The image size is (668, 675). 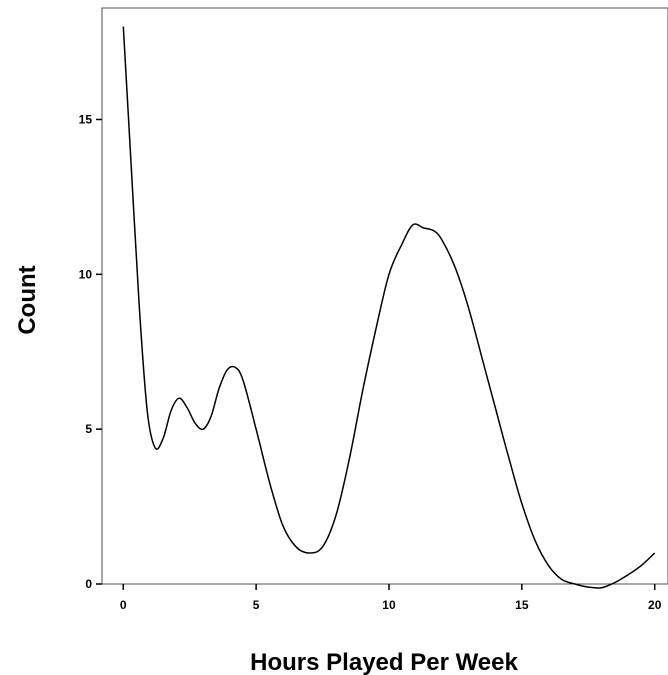 What do you see at coordinates (86, 119) in the screenshot?
I see `y-tick-label: 15` at bounding box center [86, 119].